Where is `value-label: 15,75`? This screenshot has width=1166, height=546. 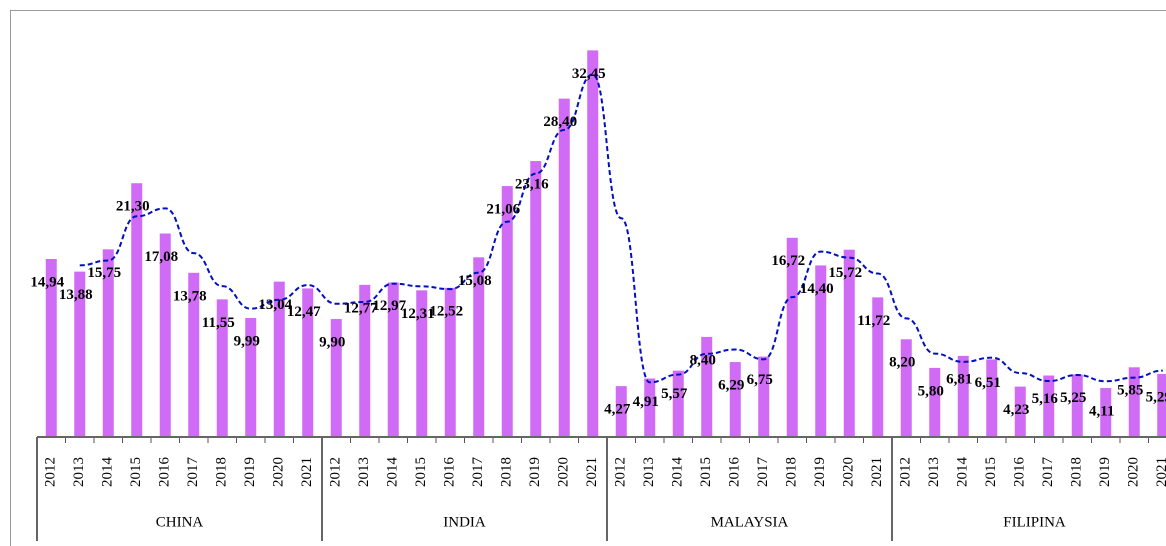
value-label: 15,75 is located at coordinates (104, 273).